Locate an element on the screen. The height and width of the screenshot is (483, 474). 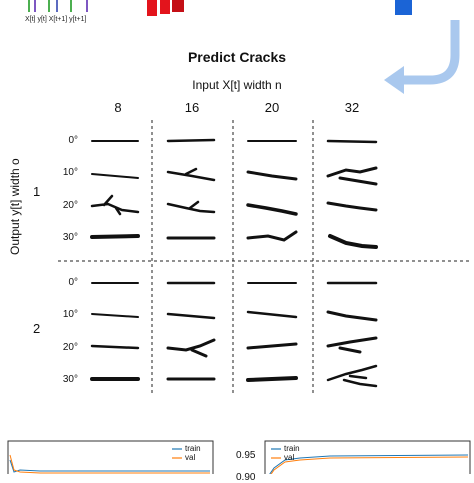
red-block-icon is located at coordinates (165, 8).